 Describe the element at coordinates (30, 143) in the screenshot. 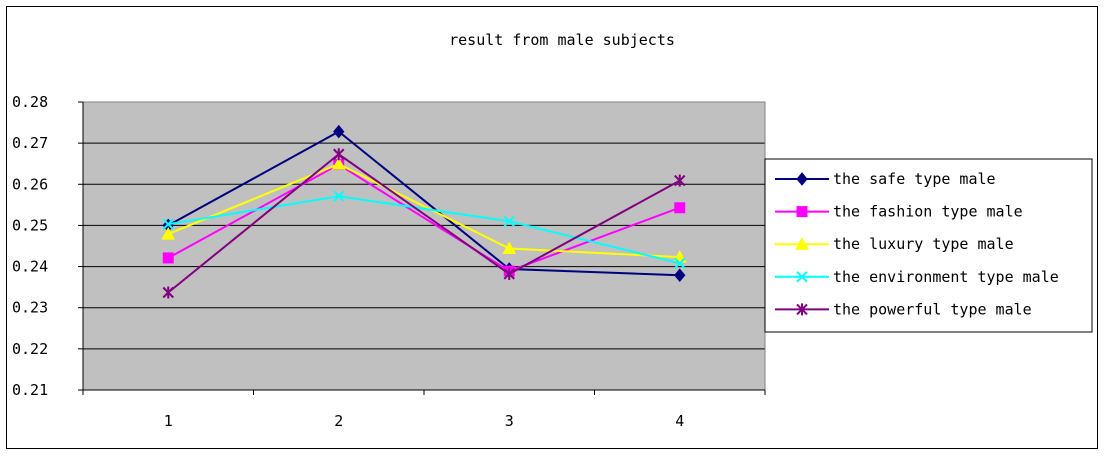

I see `y-tick-label: 0.27` at that location.